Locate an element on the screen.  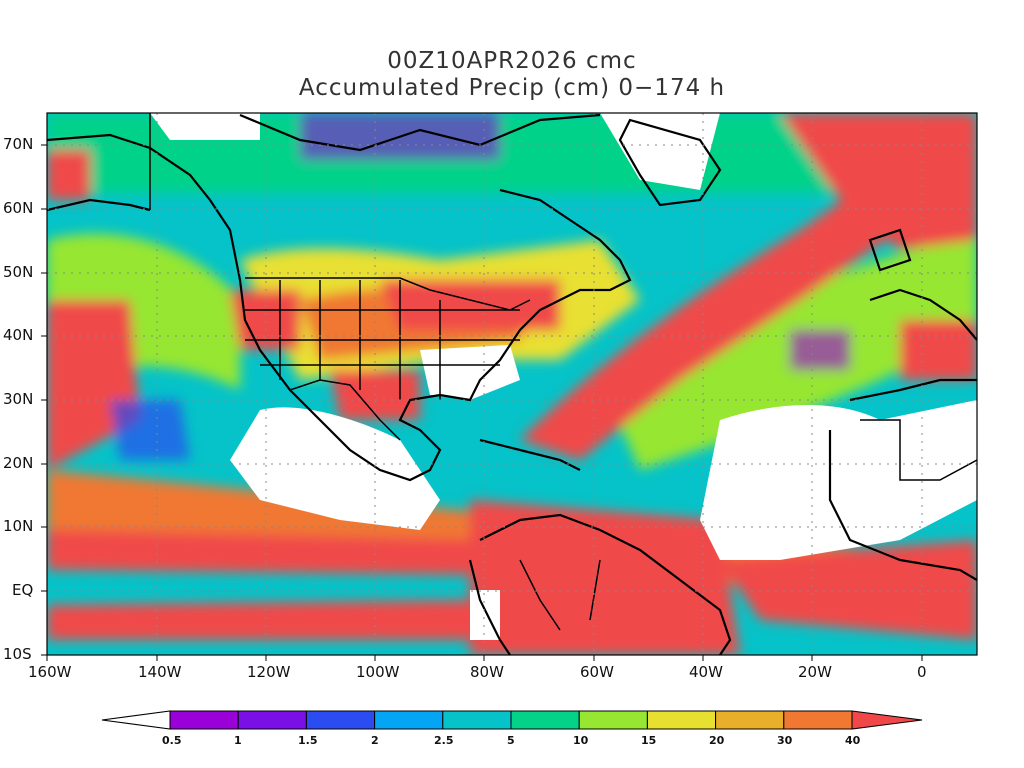
lat-label-10s: 10S is located at coordinates (17, 654).